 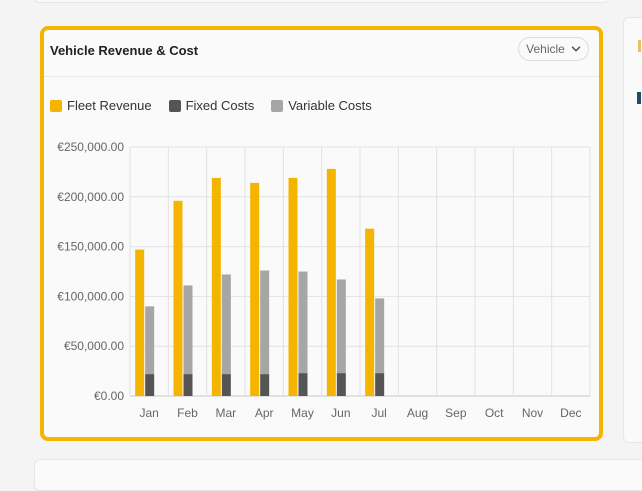 What do you see at coordinates (330, 105) in the screenshot?
I see `legend-label-variable-costs: Variable Costs` at bounding box center [330, 105].